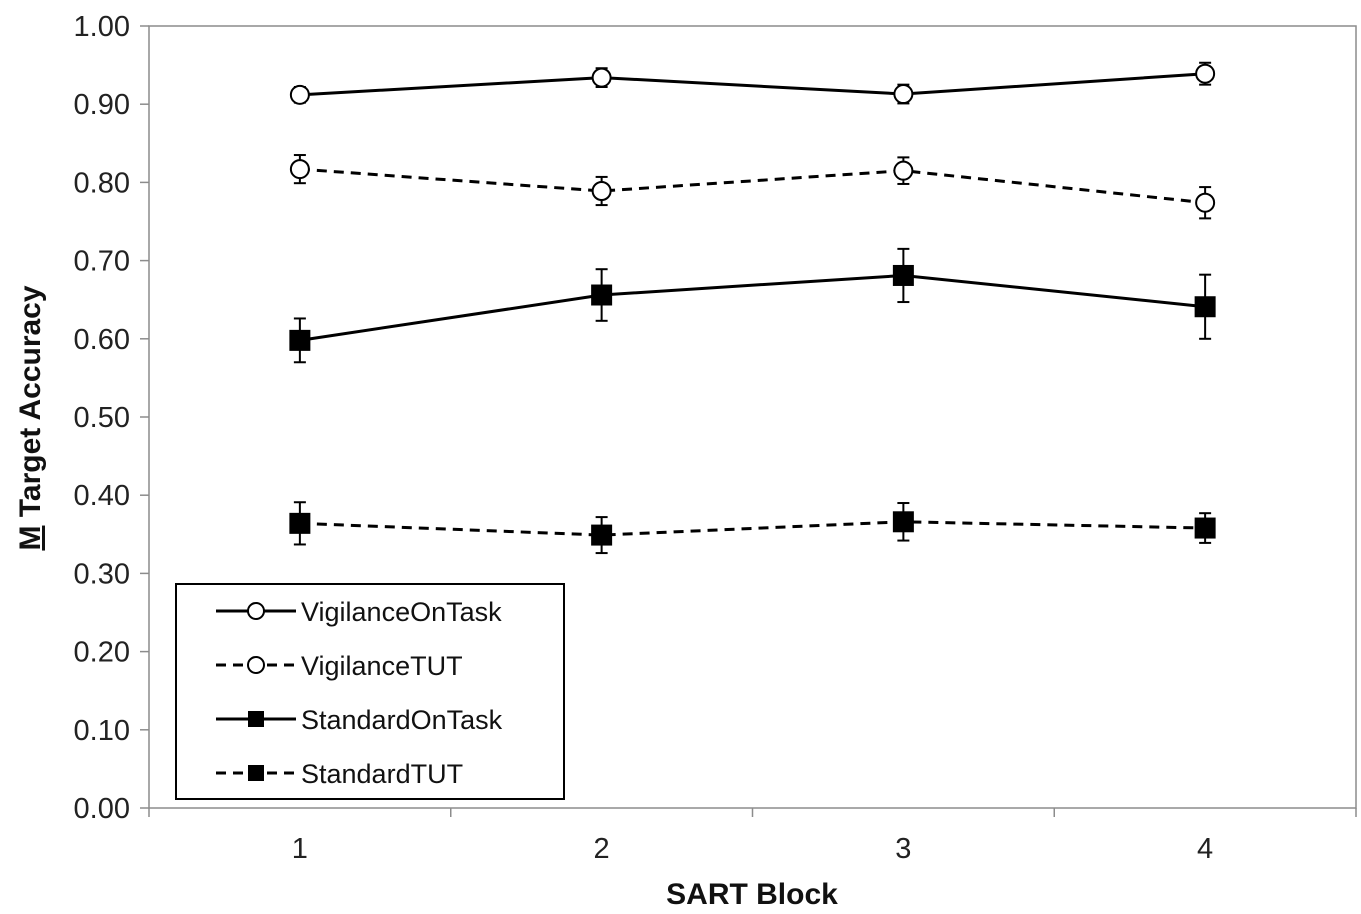 The height and width of the screenshot is (914, 1361). I want to click on x-tick-label: 3, so click(903, 849).